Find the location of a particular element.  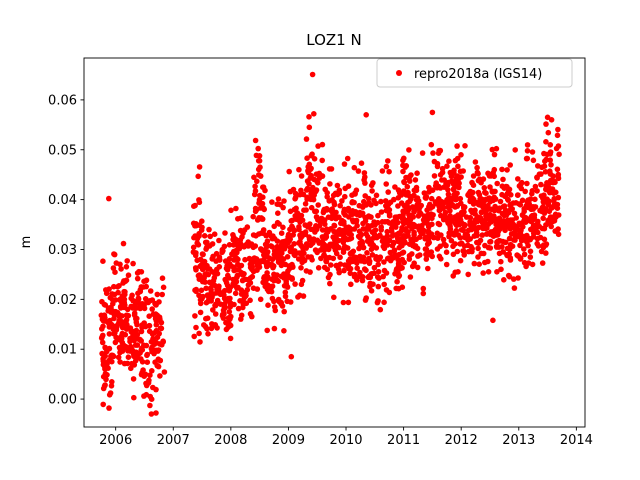

y-tick-label: 0.00 is located at coordinates (62, 400).